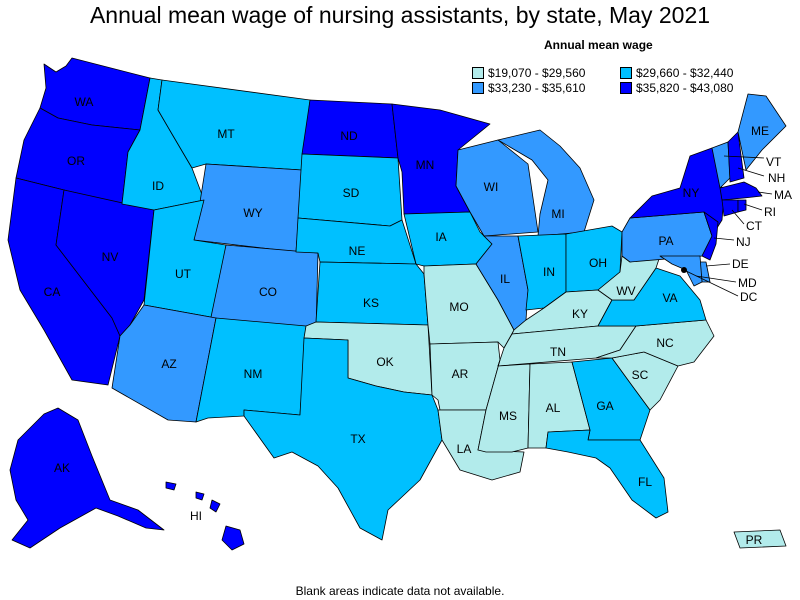  I want to click on legend-item-3: $33,230 - $35,610, so click(528, 88).